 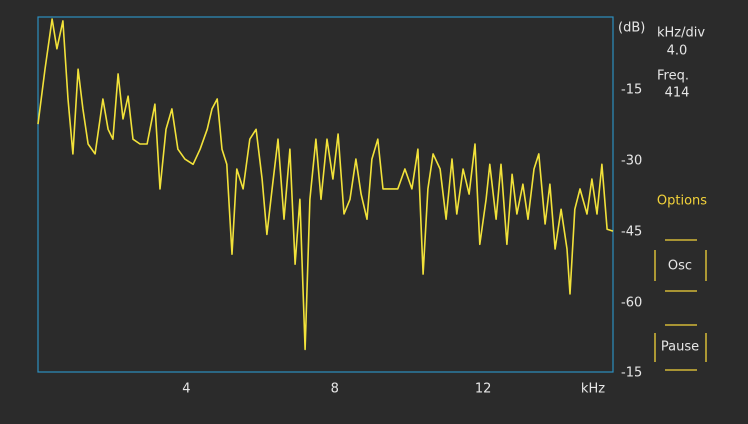 I want to click on x-axis-label: kHz, so click(x=593, y=389).